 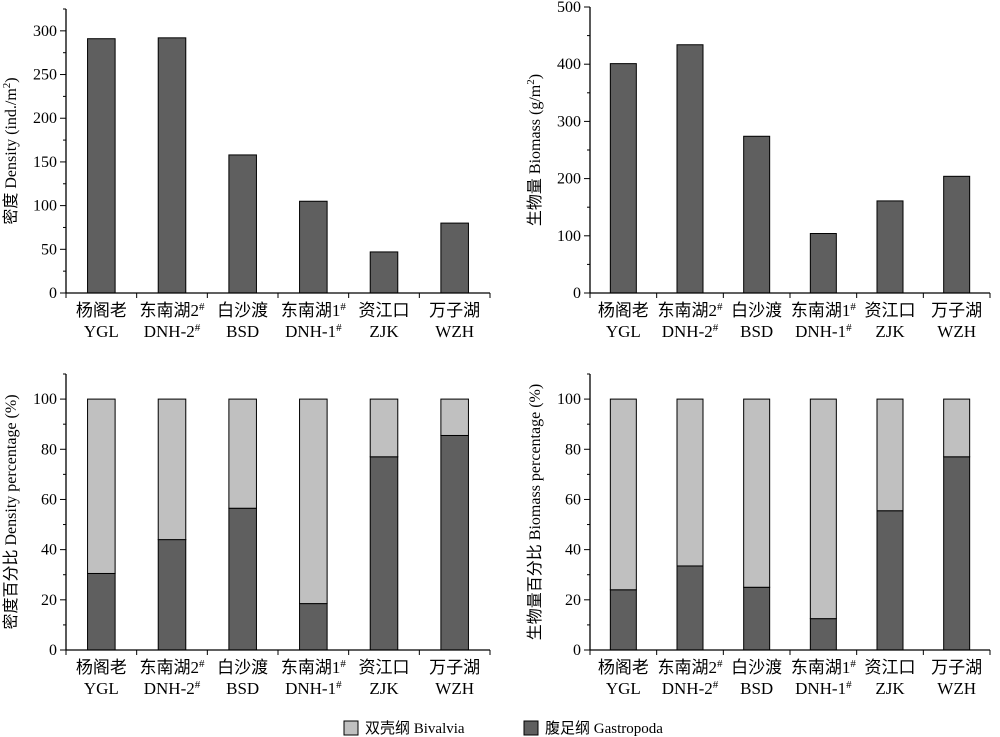 What do you see at coordinates (11, 511) in the screenshot?
I see `y-axis-label: 密度百分比 Density percentage (%)` at bounding box center [11, 511].